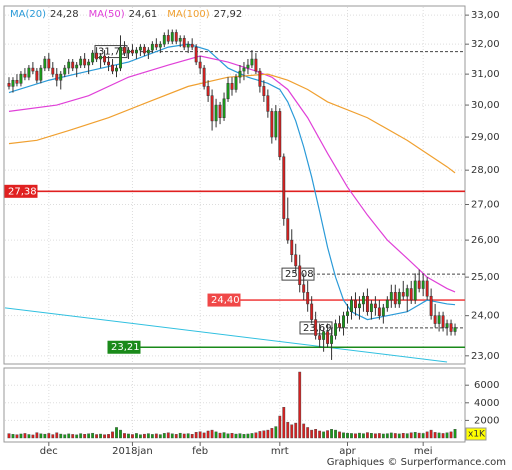 The height and width of the screenshot is (470, 512). I want to click on volume-panel, so click(234, 405).